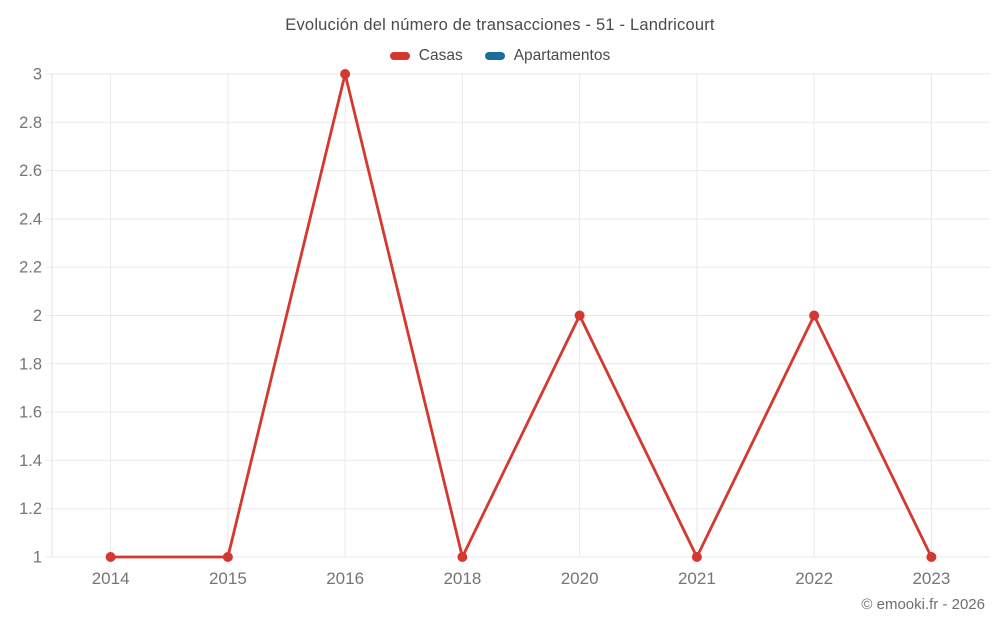 The width and height of the screenshot is (1000, 625). What do you see at coordinates (440, 55) in the screenshot?
I see `legend-label: Casas` at bounding box center [440, 55].